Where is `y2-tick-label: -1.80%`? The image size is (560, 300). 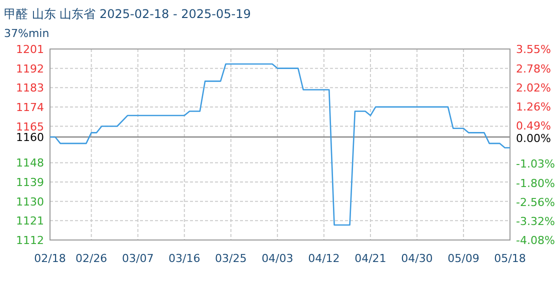
y2-tick-label: -1.80% is located at coordinates (535, 183).